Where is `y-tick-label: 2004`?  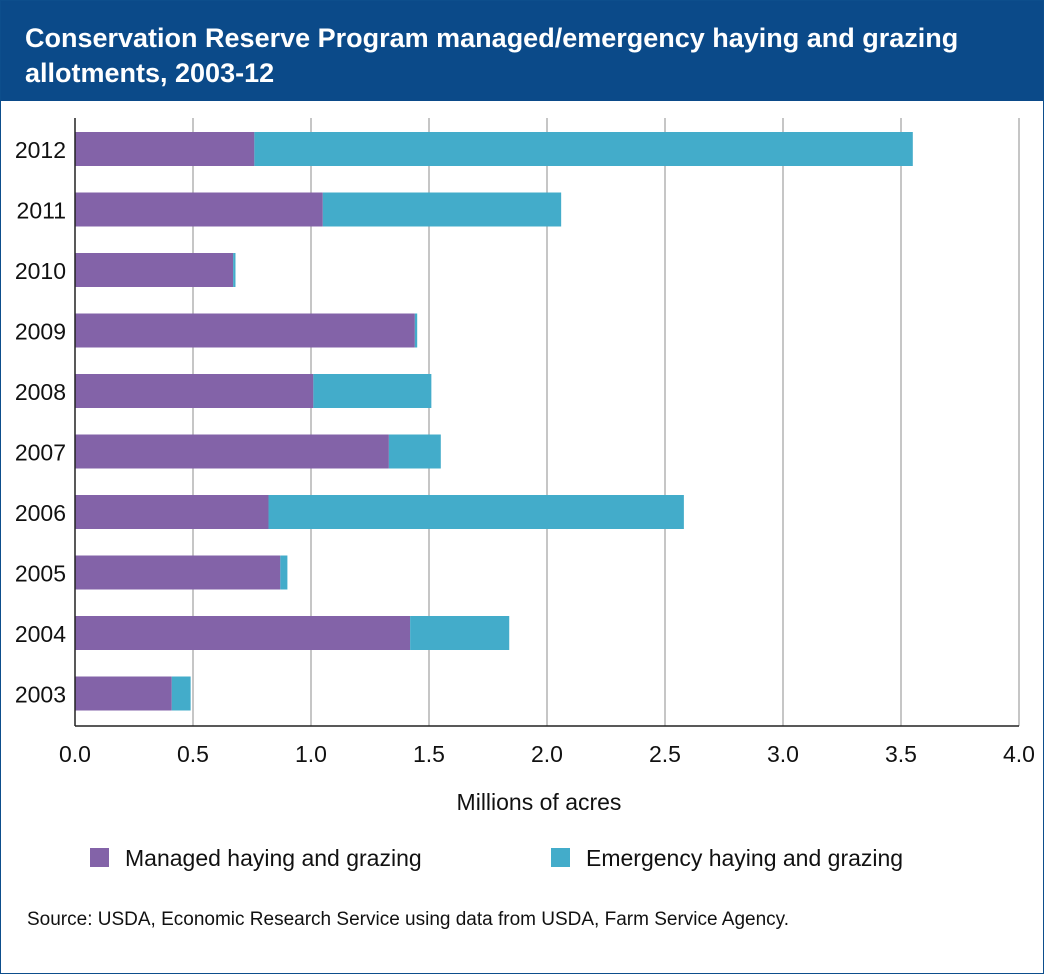
y-tick-label: 2004 is located at coordinates (40, 634).